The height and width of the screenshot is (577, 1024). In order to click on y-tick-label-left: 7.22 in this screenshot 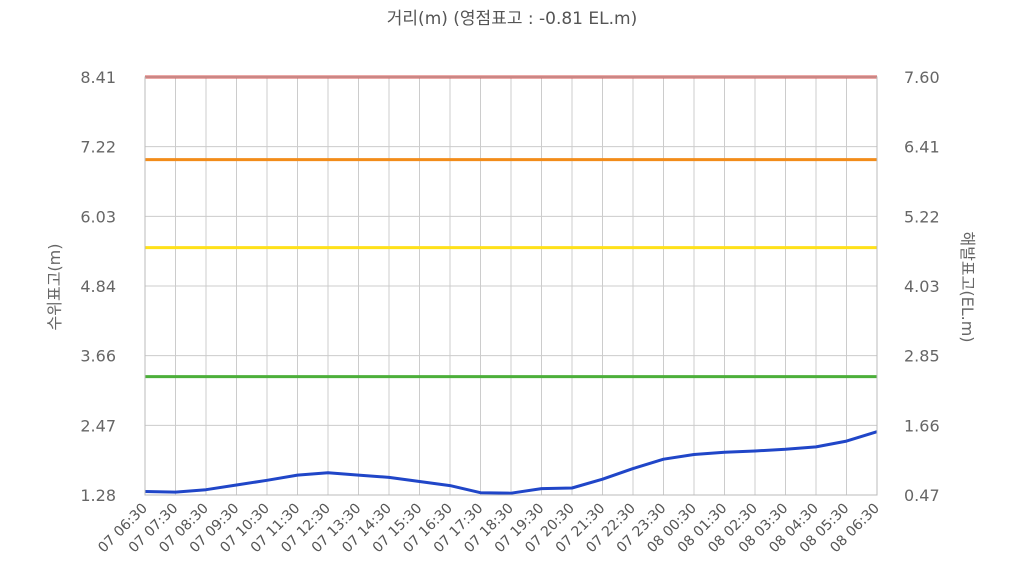, I will do `click(98, 147)`.